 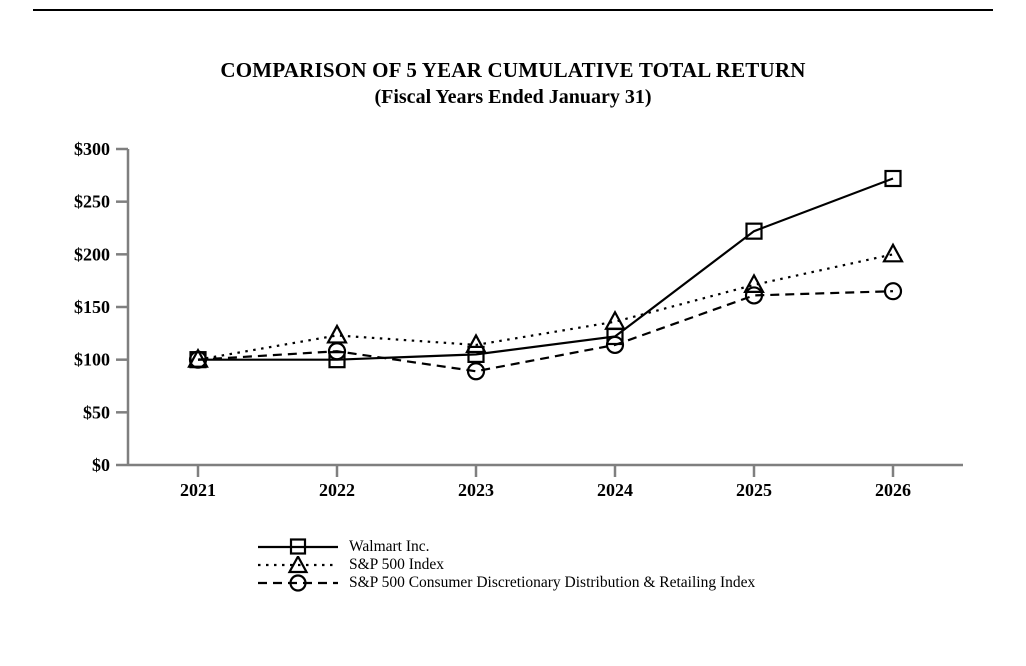 What do you see at coordinates (389, 546) in the screenshot?
I see `legend-label-walmart: Walmart Inc.` at bounding box center [389, 546].